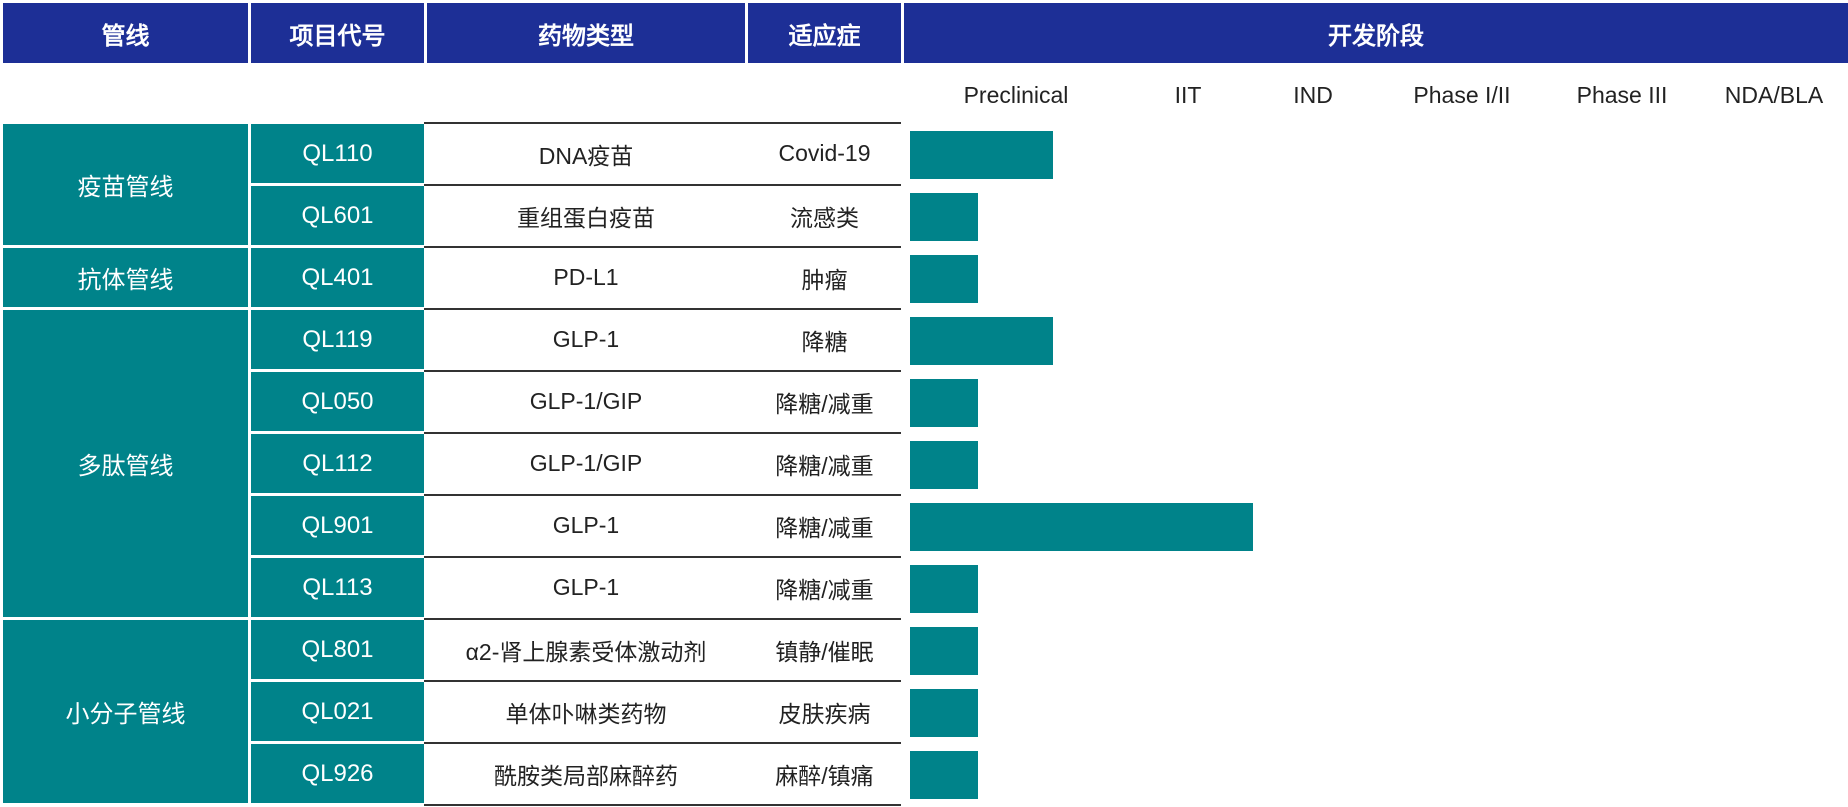 The width and height of the screenshot is (1848, 807). I want to click on indication: 流感类, so click(824, 215).